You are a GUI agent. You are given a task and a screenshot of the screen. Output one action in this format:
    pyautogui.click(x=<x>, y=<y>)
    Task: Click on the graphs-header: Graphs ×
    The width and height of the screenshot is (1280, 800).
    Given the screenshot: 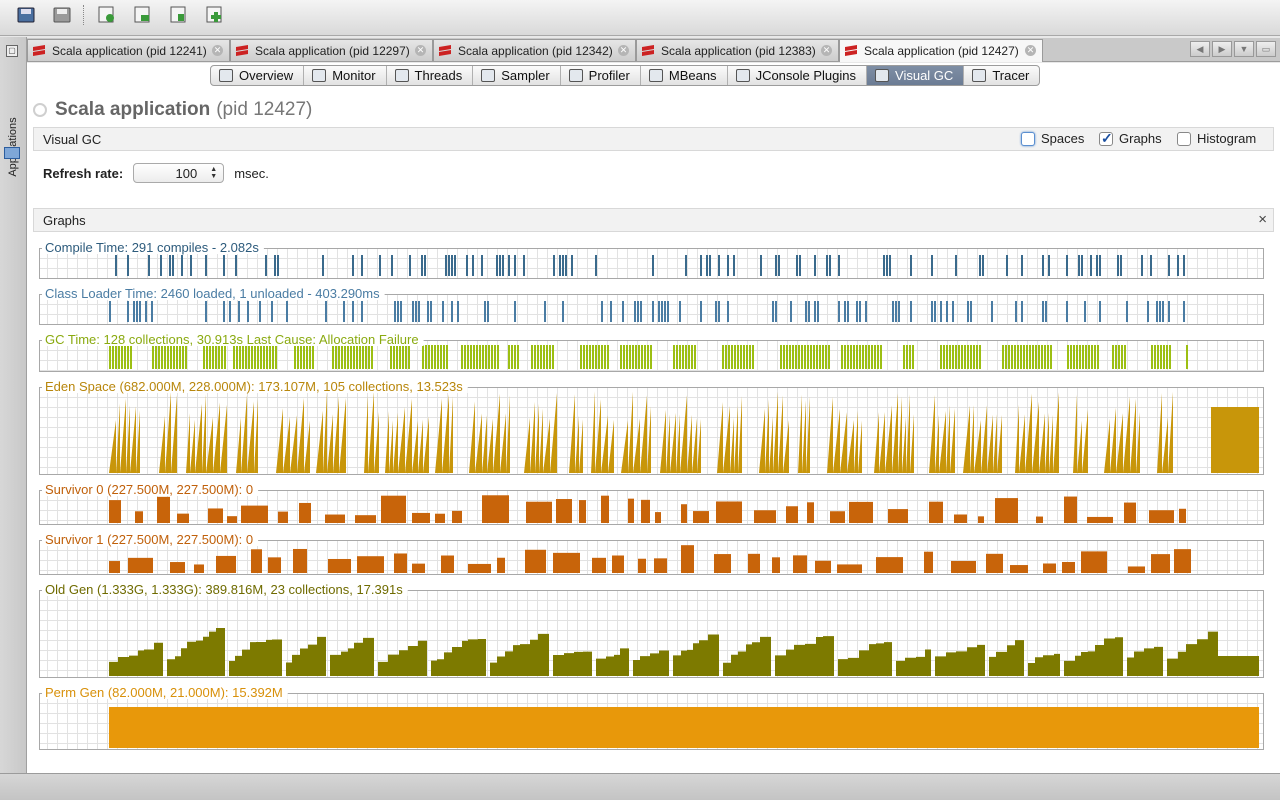 What is the action you would take?
    pyautogui.click(x=653, y=220)
    